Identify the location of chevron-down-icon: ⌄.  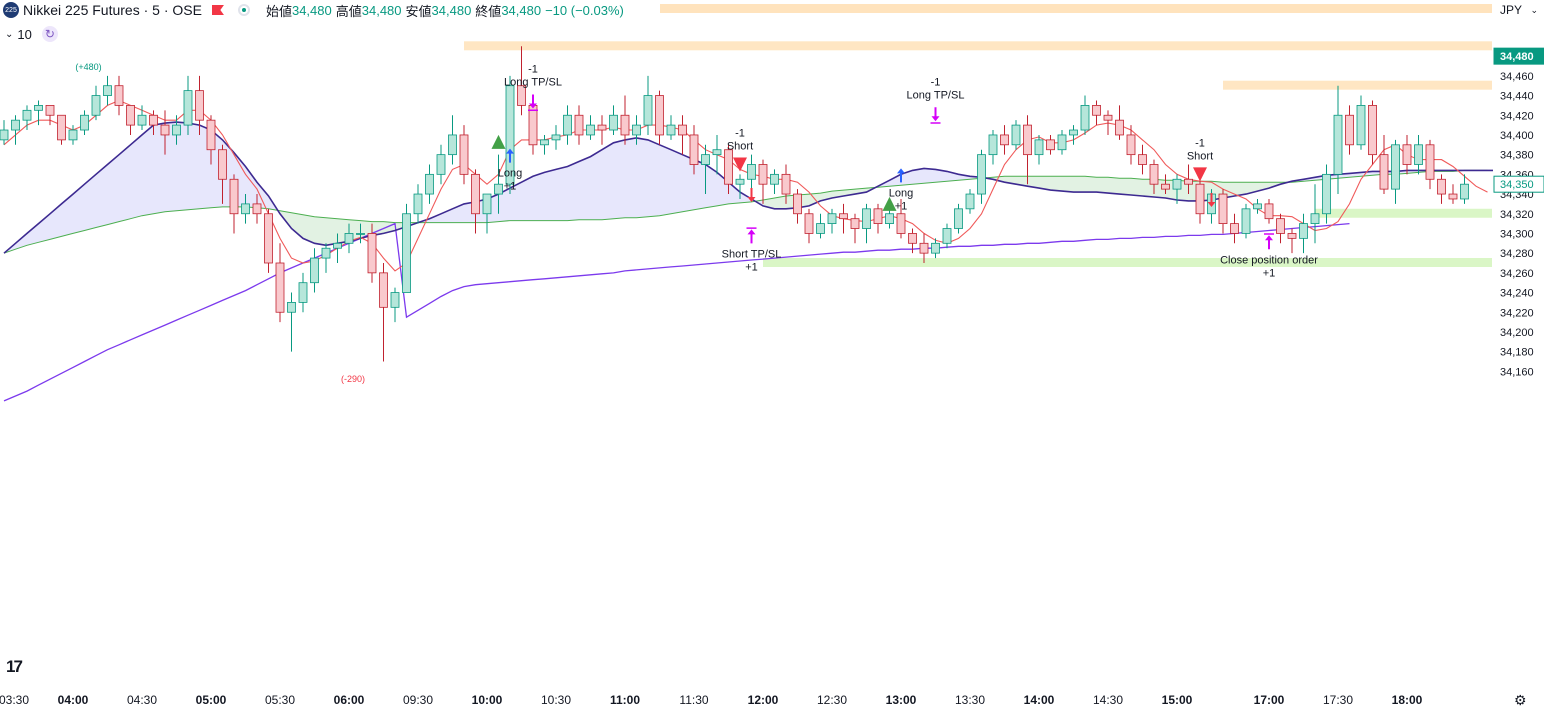
(9, 34).